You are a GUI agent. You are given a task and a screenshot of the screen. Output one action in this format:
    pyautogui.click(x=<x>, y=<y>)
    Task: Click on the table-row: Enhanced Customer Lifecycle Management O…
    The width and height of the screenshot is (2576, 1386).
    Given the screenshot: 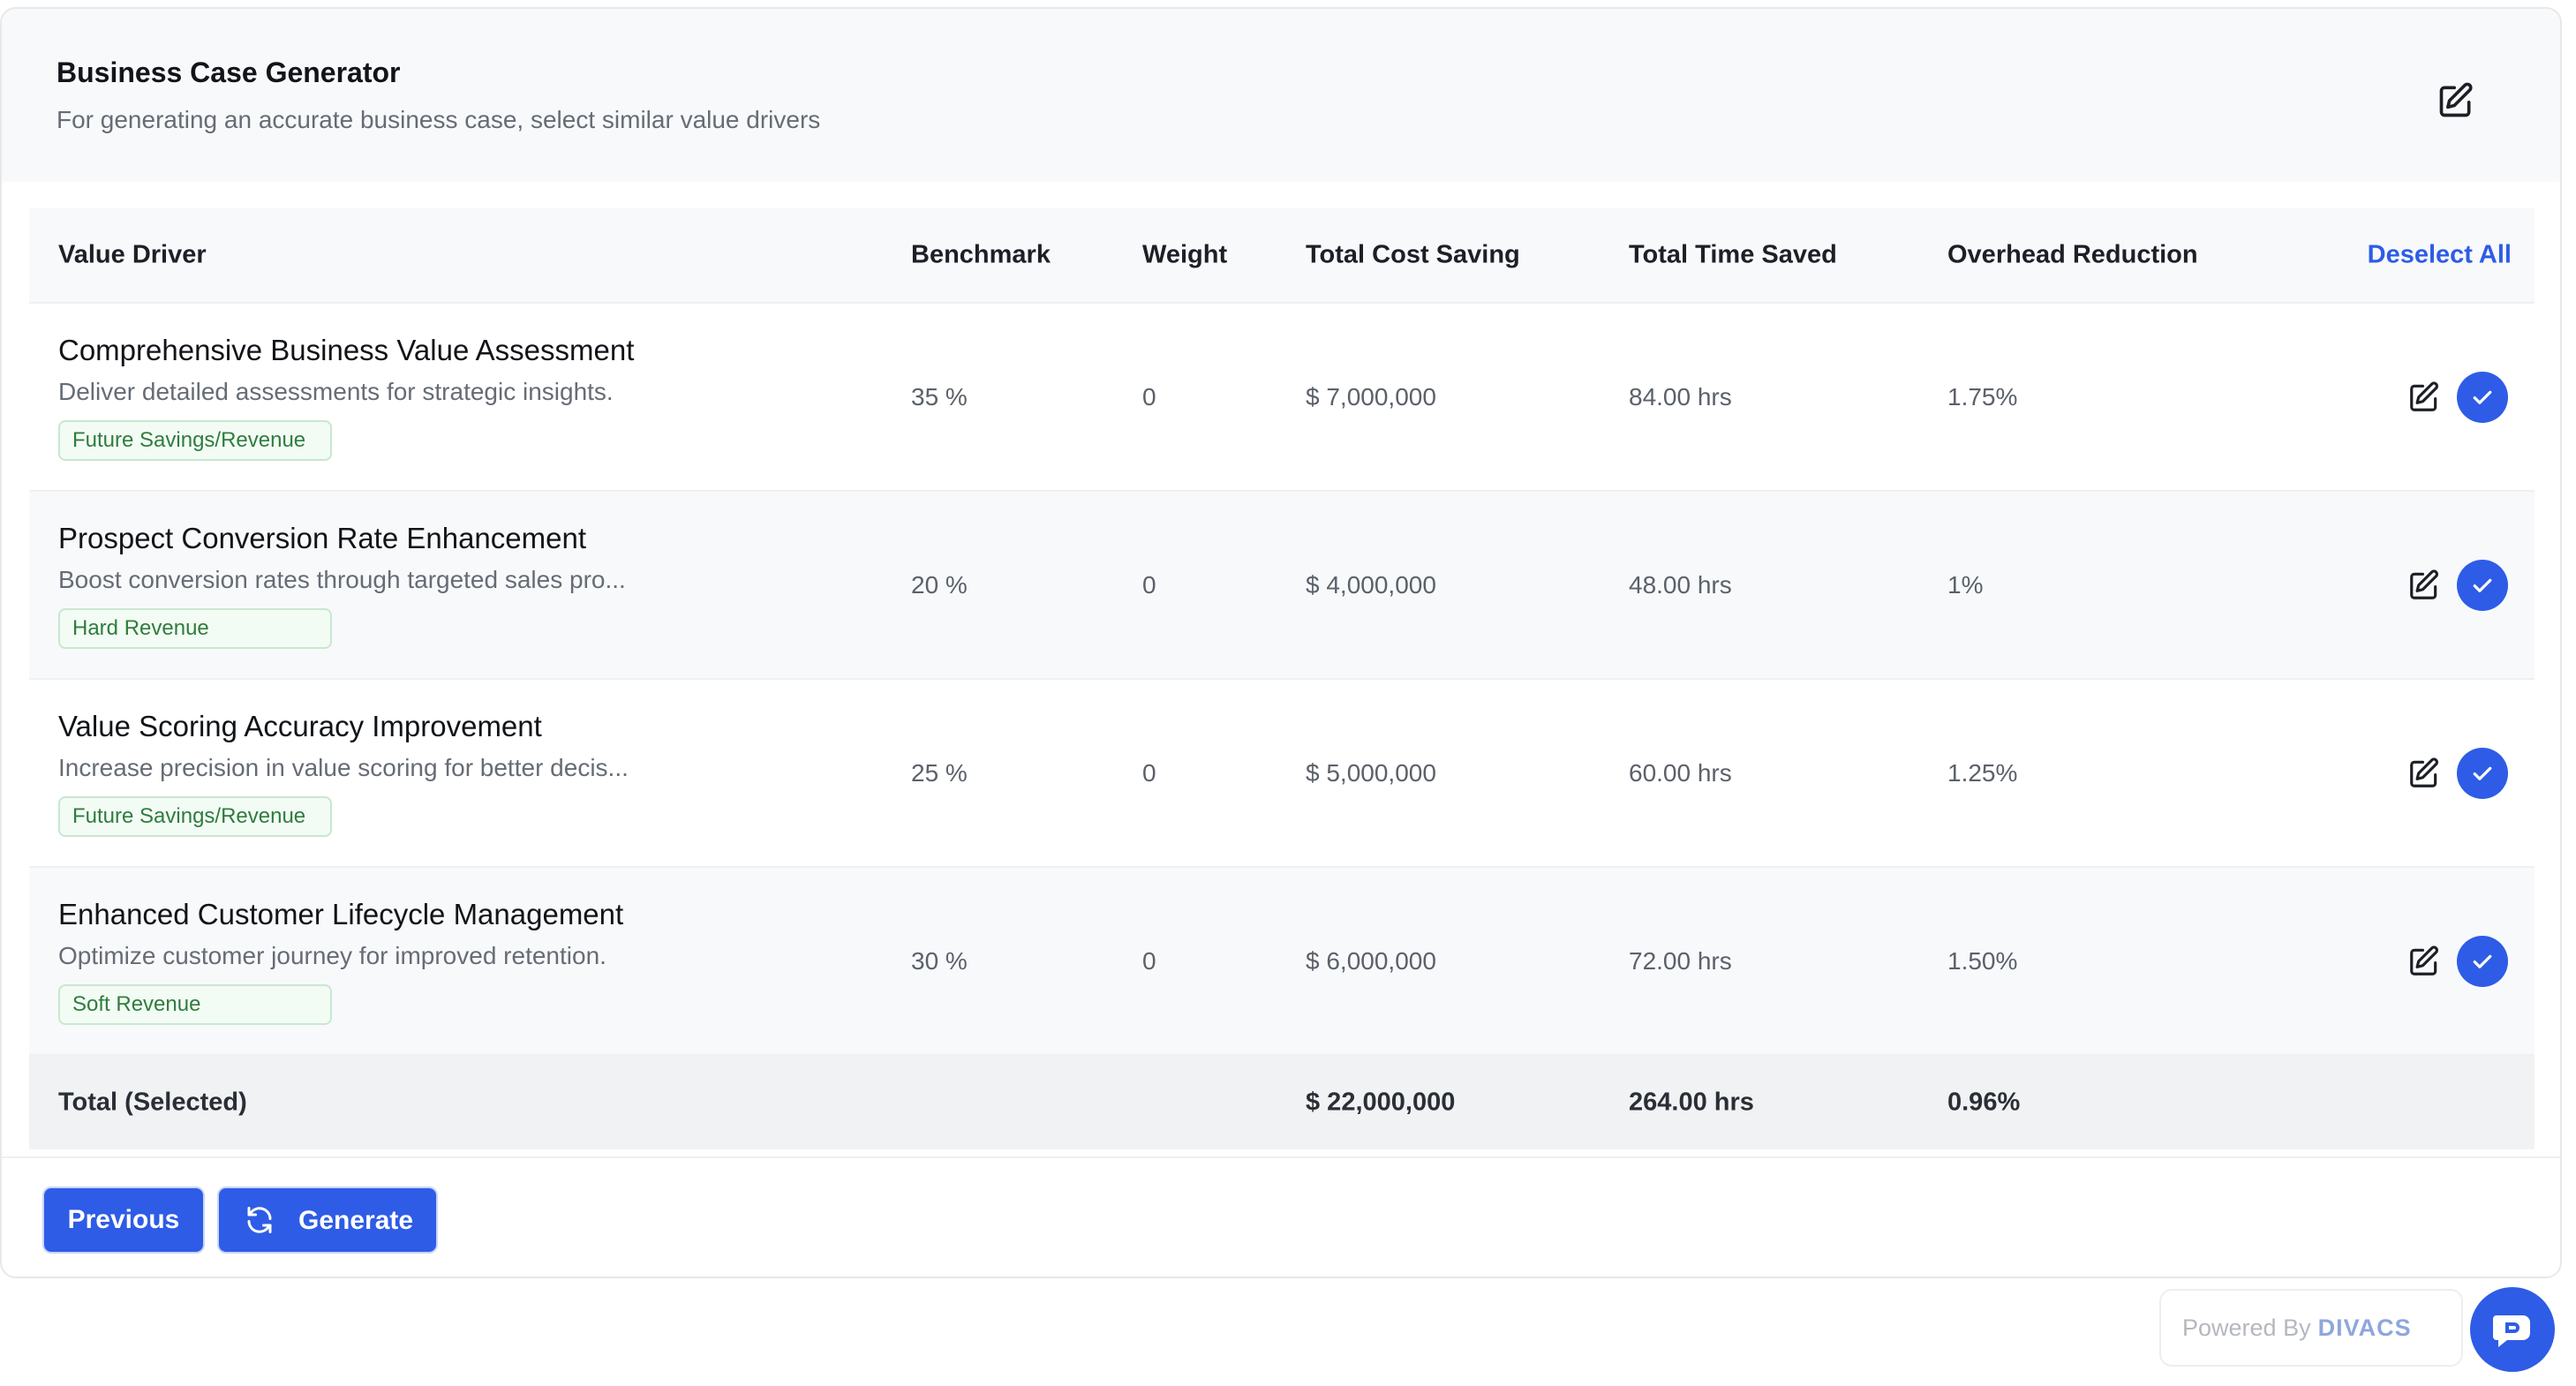 What is the action you would take?
    pyautogui.click(x=1282, y=962)
    